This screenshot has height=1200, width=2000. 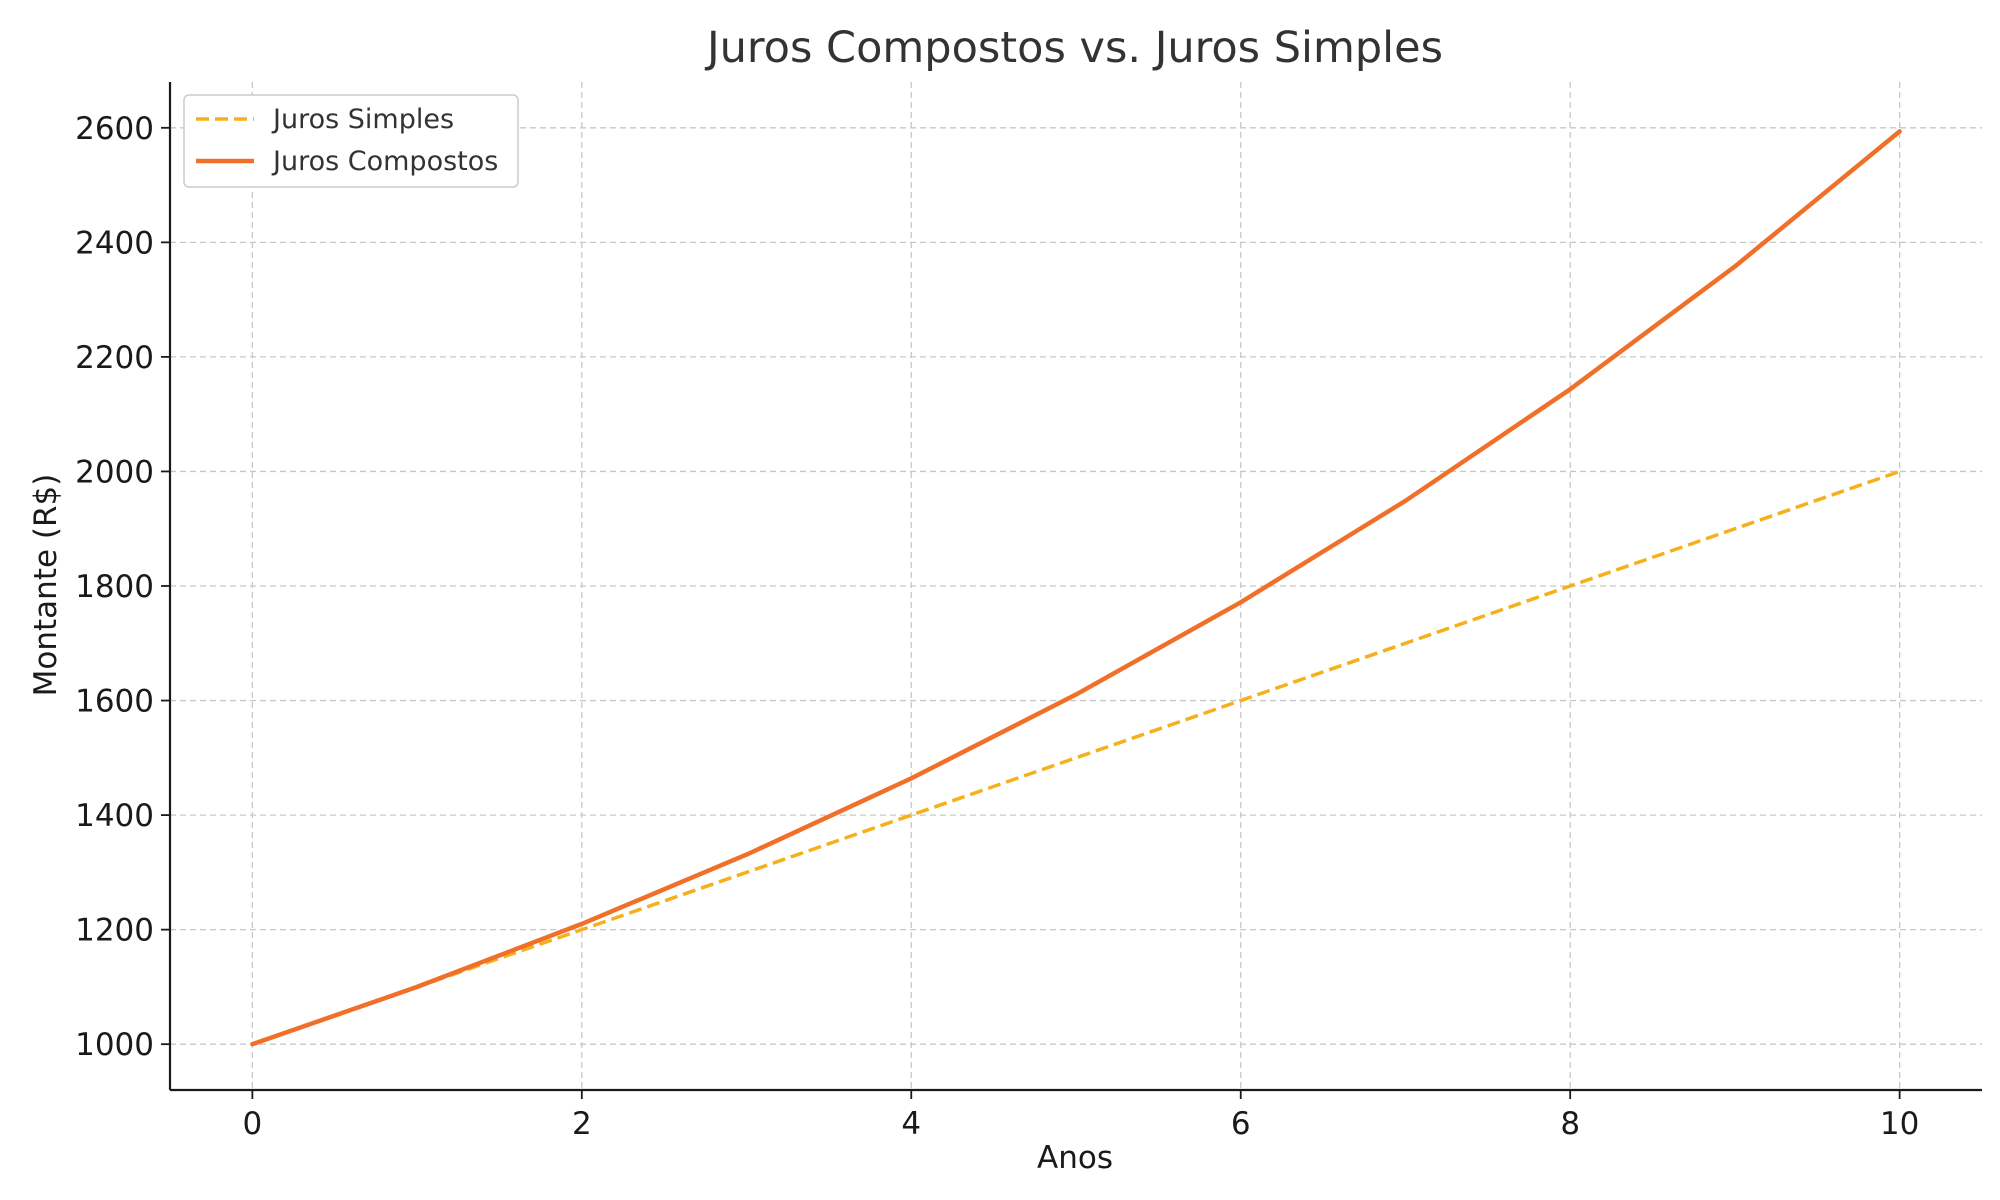 I want to click on y-tick-label: 2400, so click(x=114, y=243).